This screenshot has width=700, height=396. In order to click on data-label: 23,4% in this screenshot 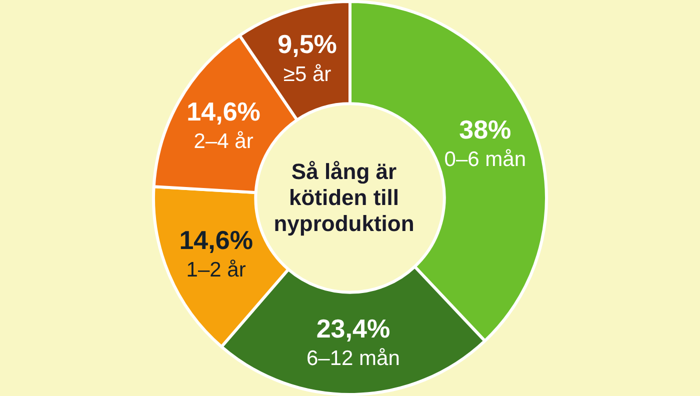, I will do `click(353, 329)`.